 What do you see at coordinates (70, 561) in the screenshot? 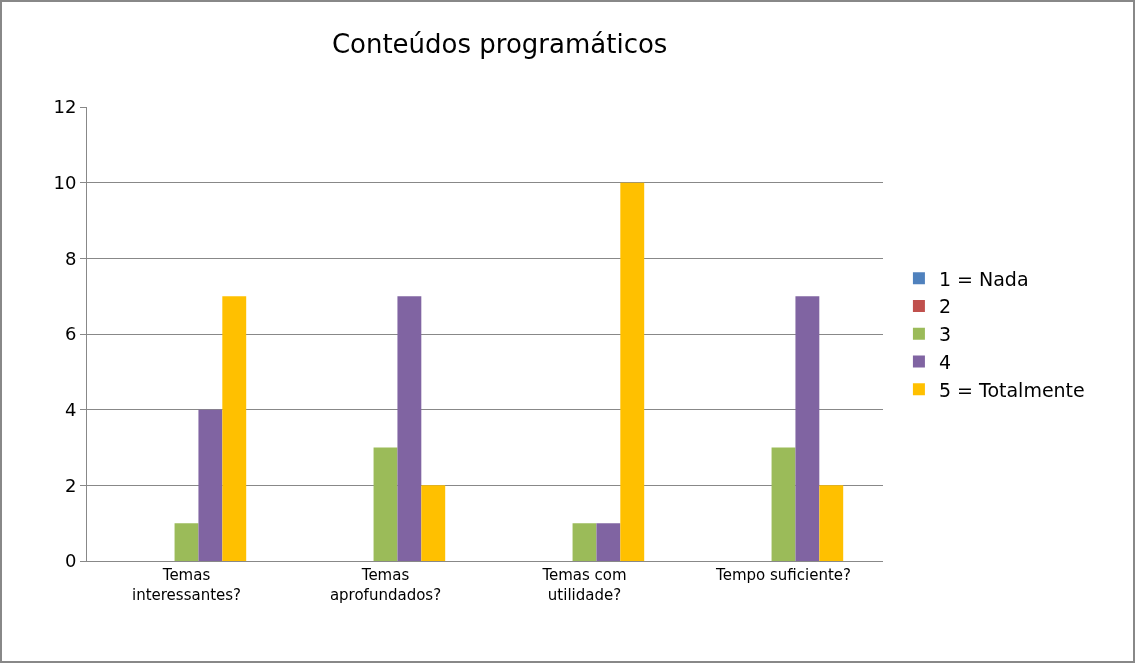
I see `y-tick-label: 0` at bounding box center [70, 561].